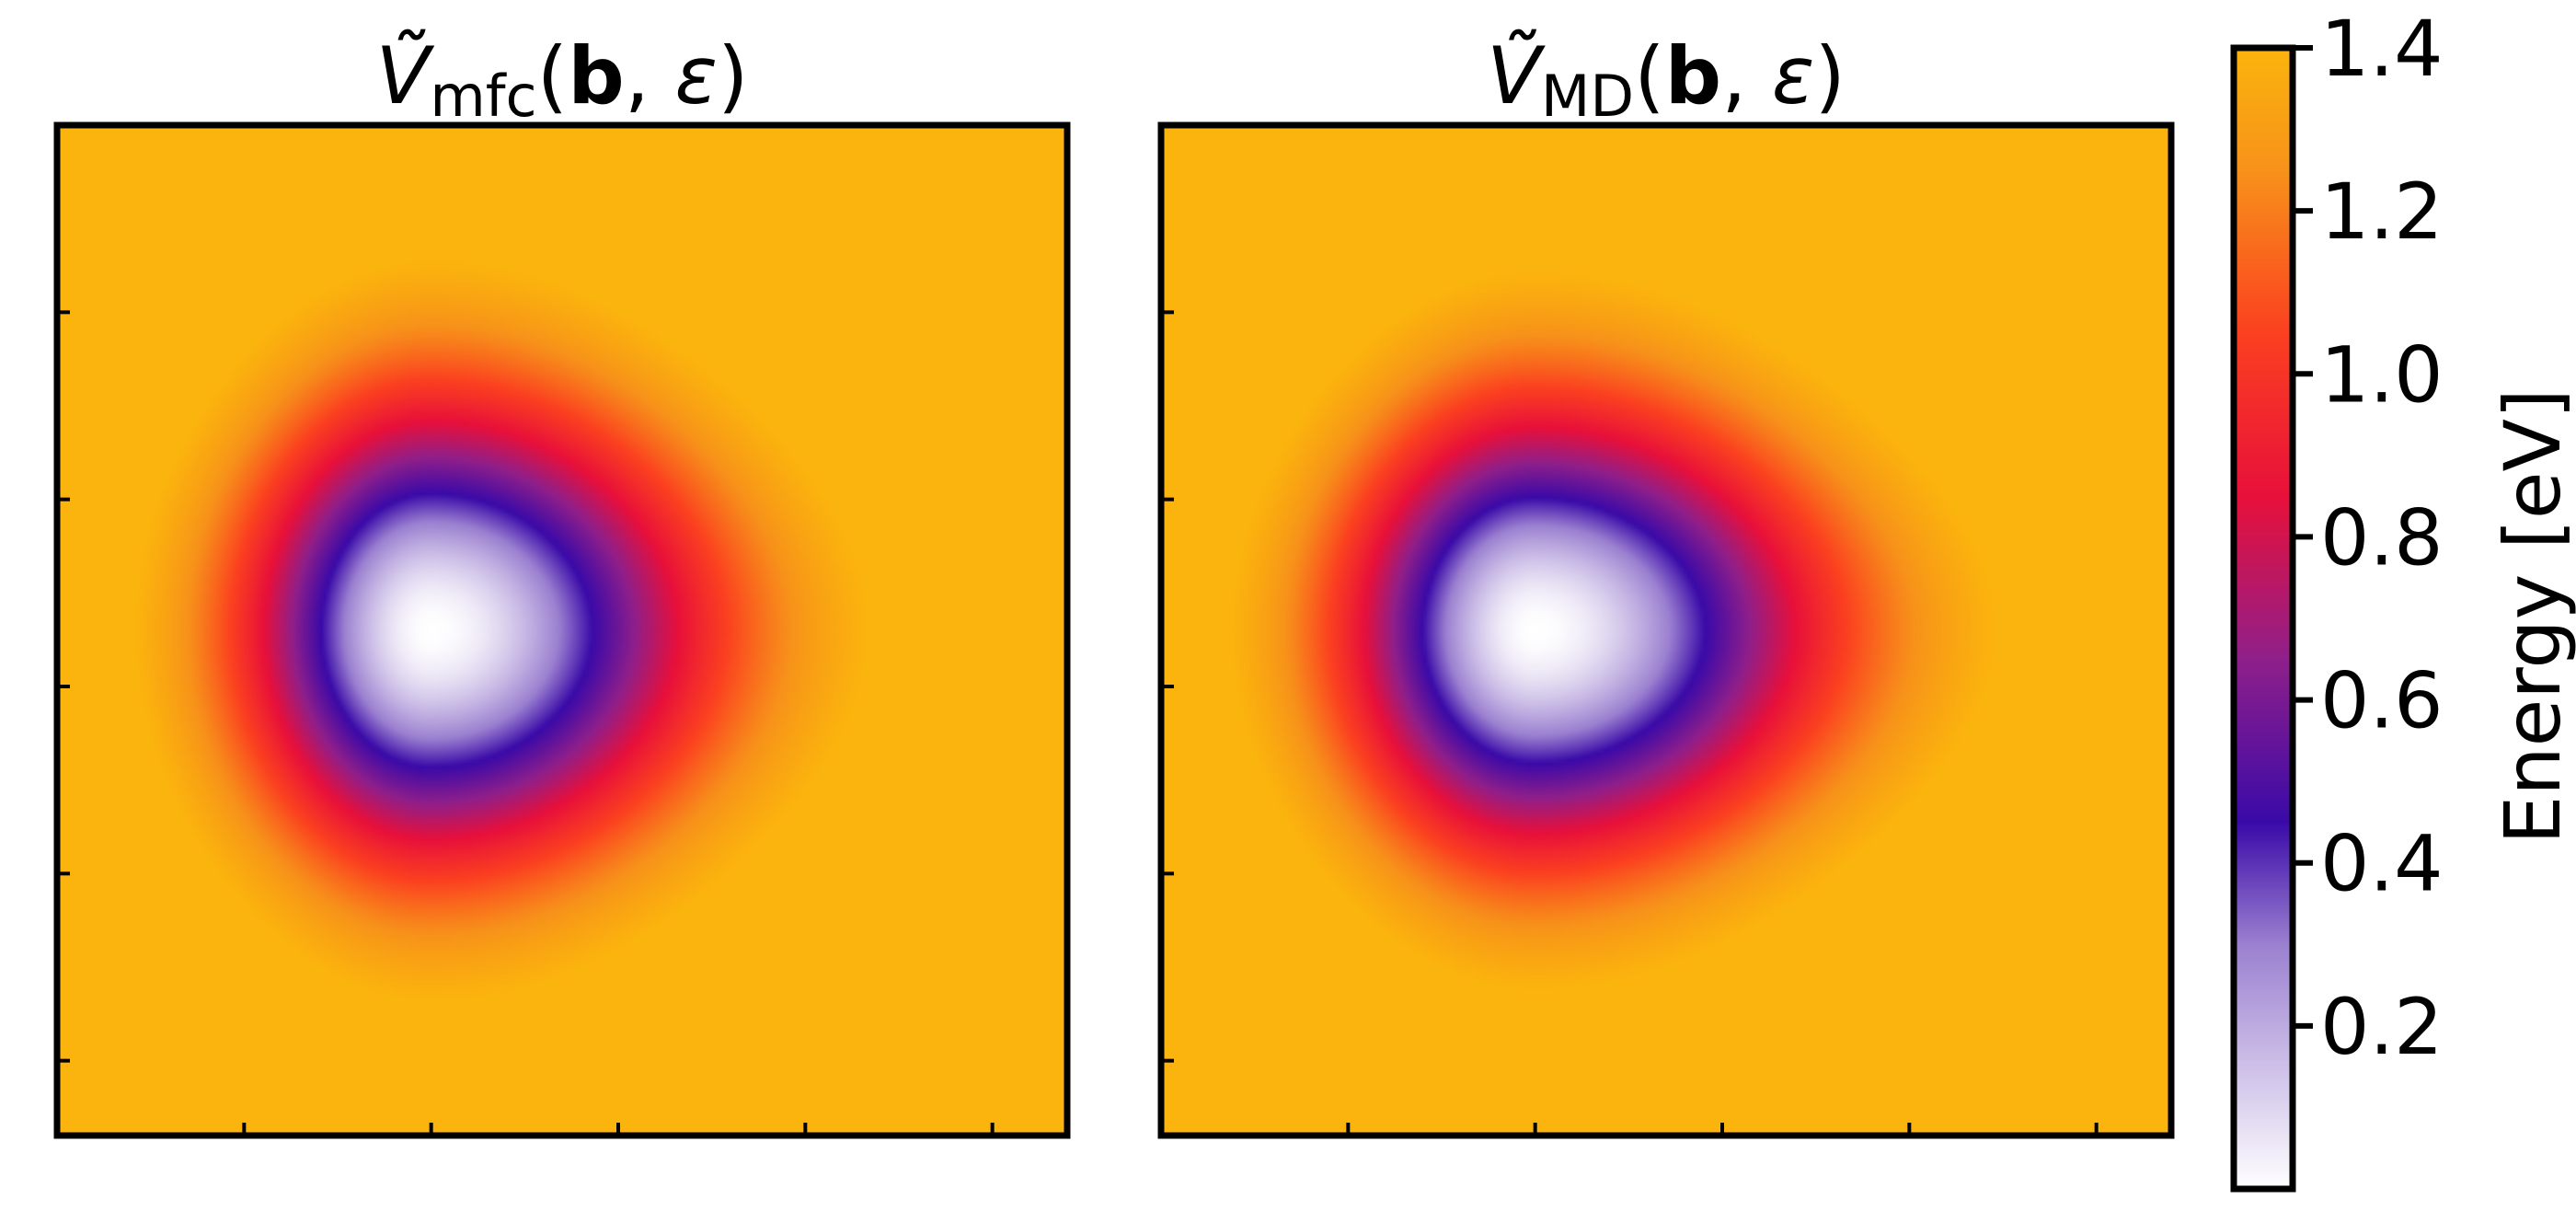  I want to click on heatmap-title-mfc: Ṽmfc(b, ε), so click(561, 79).